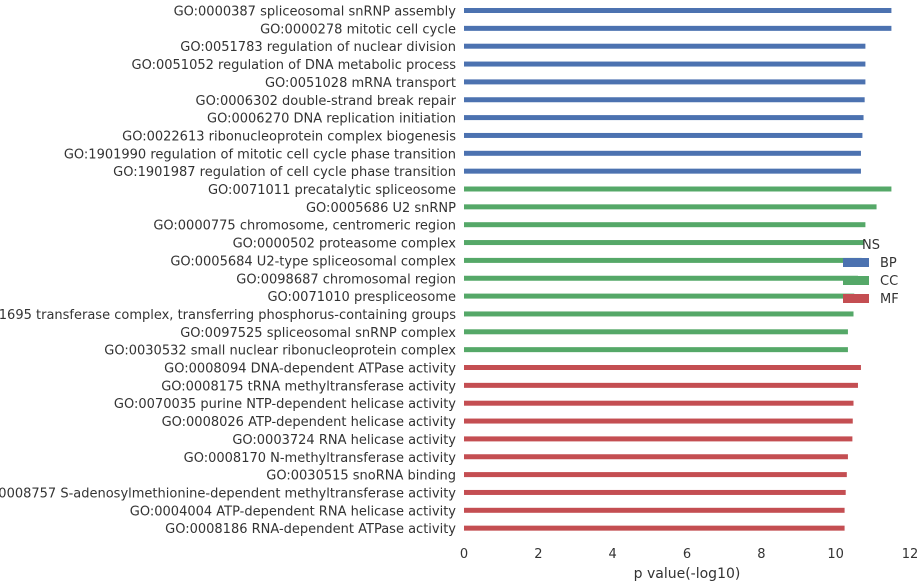 The height and width of the screenshot is (587, 924). I want to click on category-label: GO:0003724 RNA helicase activity, so click(344, 440).